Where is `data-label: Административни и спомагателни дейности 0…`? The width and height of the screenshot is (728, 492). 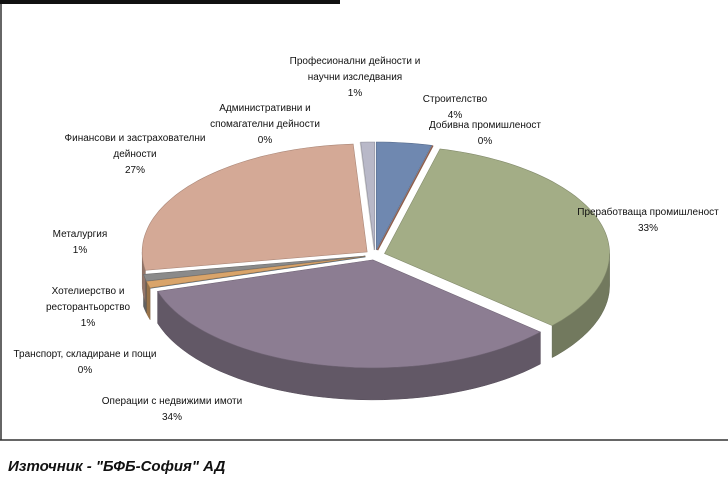
data-label: Административни и спомагателни дейности 0… is located at coordinates (265, 125).